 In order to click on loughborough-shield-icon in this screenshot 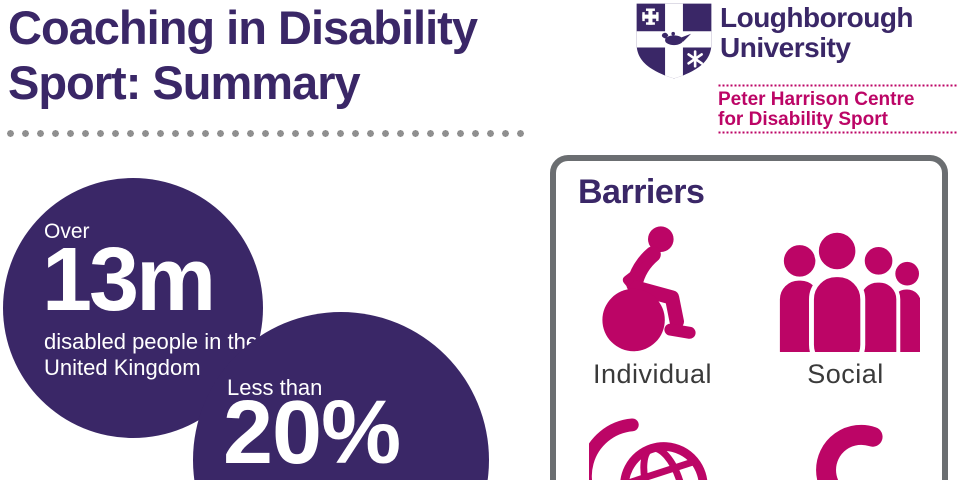, I will do `click(674, 41)`.